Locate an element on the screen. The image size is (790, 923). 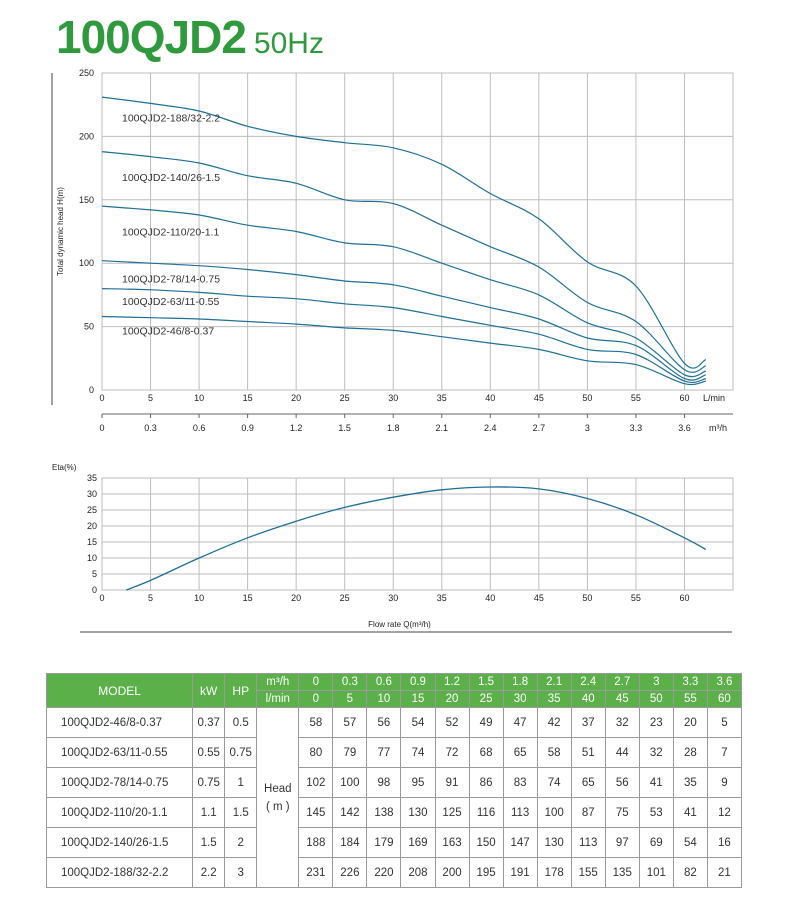
eta-y-tick-label: 20 is located at coordinates (92, 526).